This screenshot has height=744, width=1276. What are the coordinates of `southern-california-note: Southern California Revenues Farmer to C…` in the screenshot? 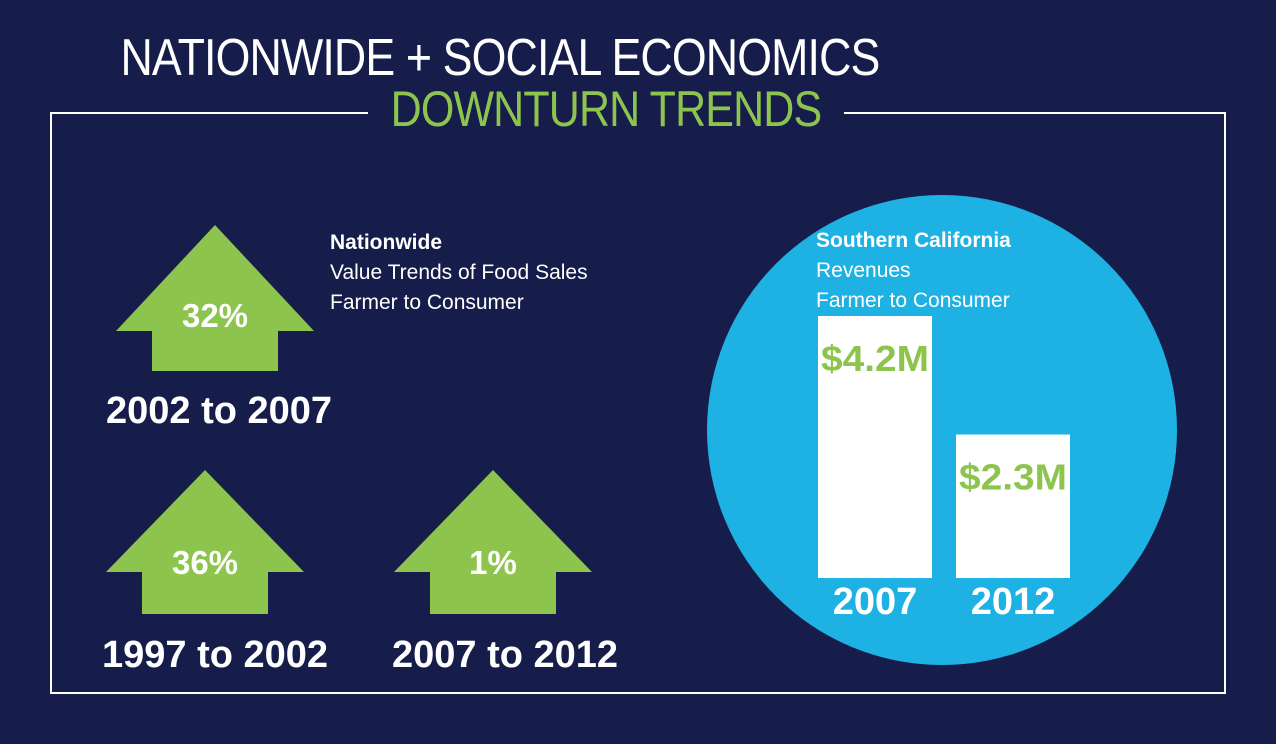 It's located at (913, 271).